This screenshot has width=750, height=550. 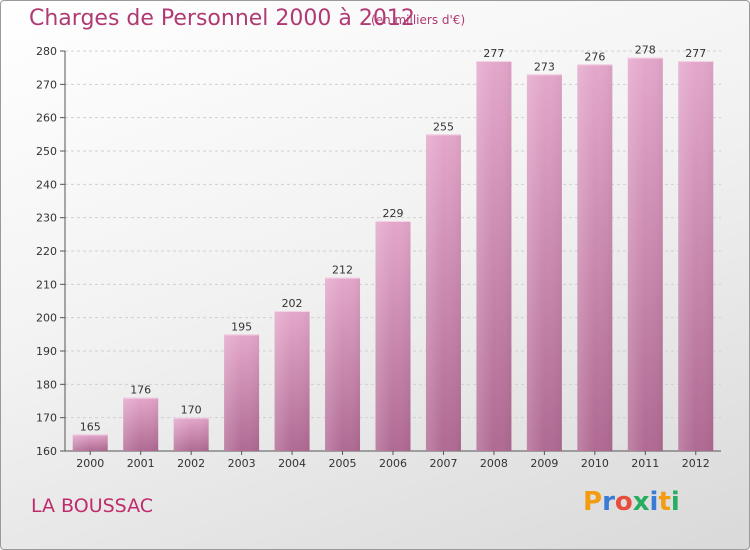 I want to click on data-label: 278, so click(x=645, y=50).